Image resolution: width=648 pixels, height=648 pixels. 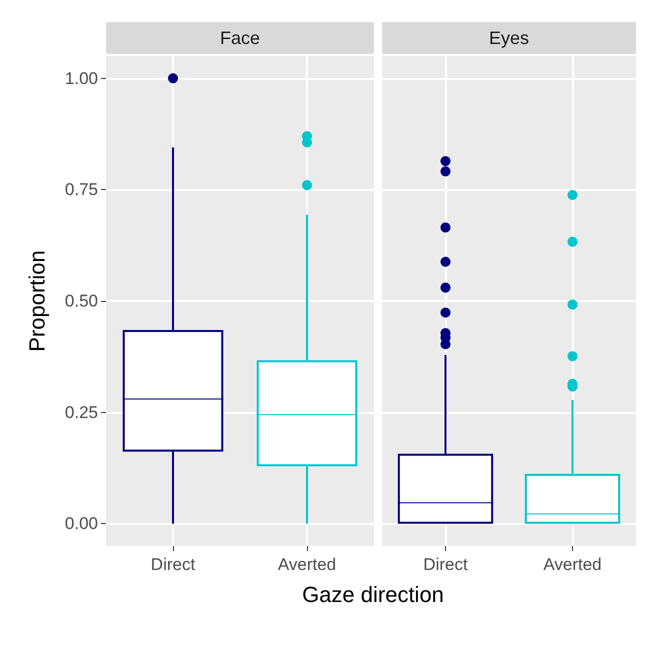 What do you see at coordinates (240, 38) in the screenshot?
I see `chart-title: Face` at bounding box center [240, 38].